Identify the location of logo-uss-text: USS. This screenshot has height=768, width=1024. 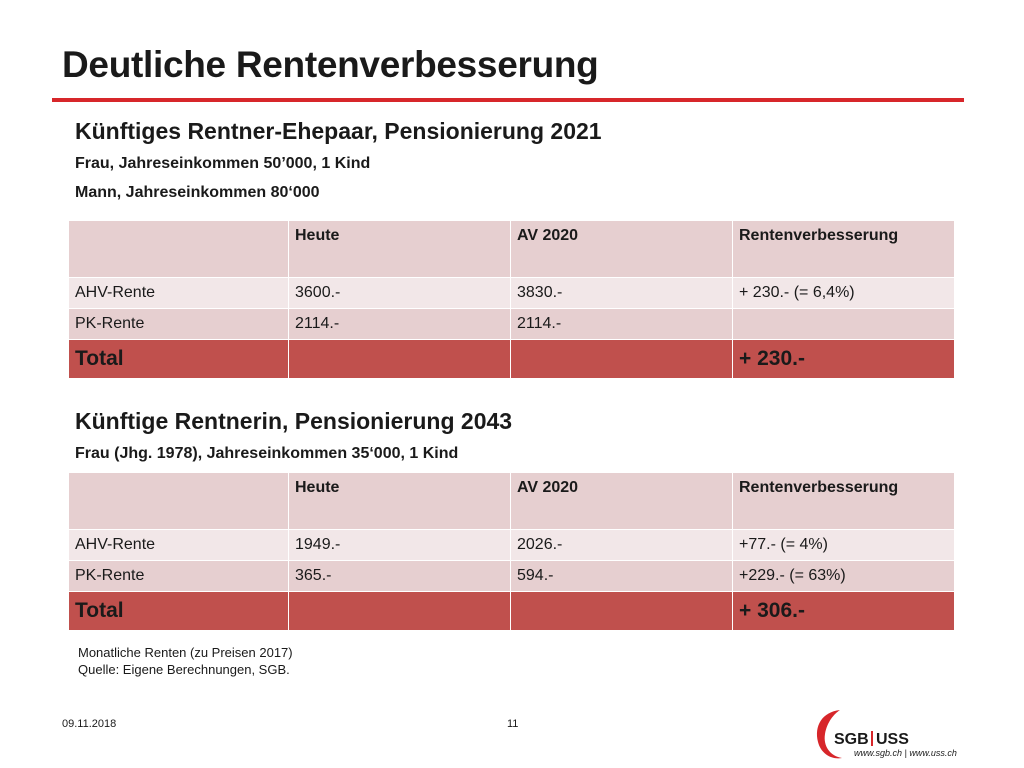
(892, 739).